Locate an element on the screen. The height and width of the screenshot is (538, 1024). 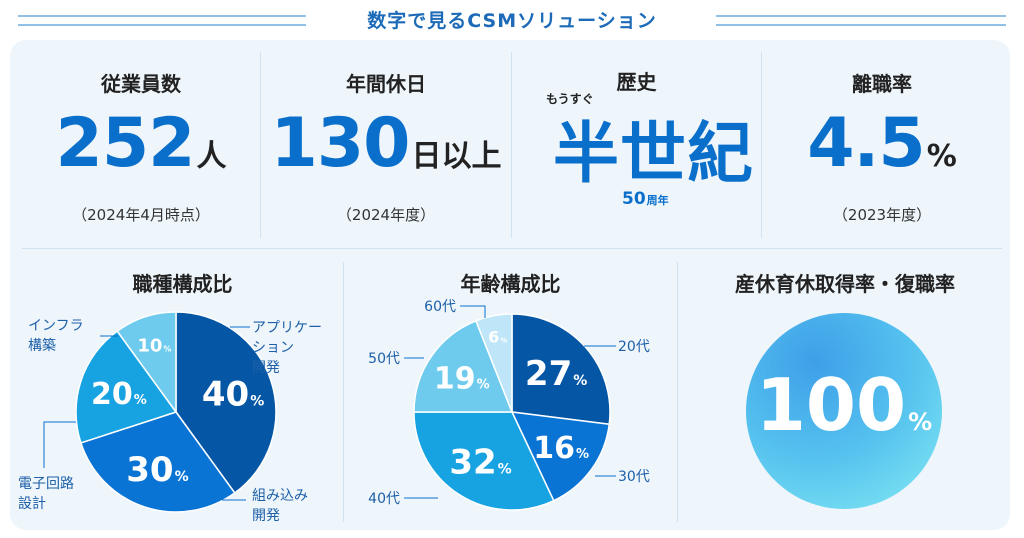
employees-note: （2024年4月時点） is located at coordinates (141, 215).